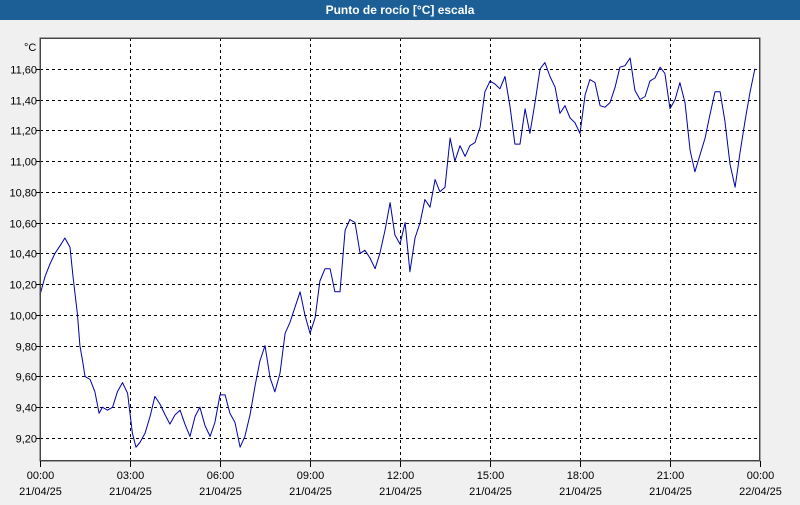 This screenshot has width=800, height=505. I want to click on y-tick-label: 9,20, so click(26, 440).